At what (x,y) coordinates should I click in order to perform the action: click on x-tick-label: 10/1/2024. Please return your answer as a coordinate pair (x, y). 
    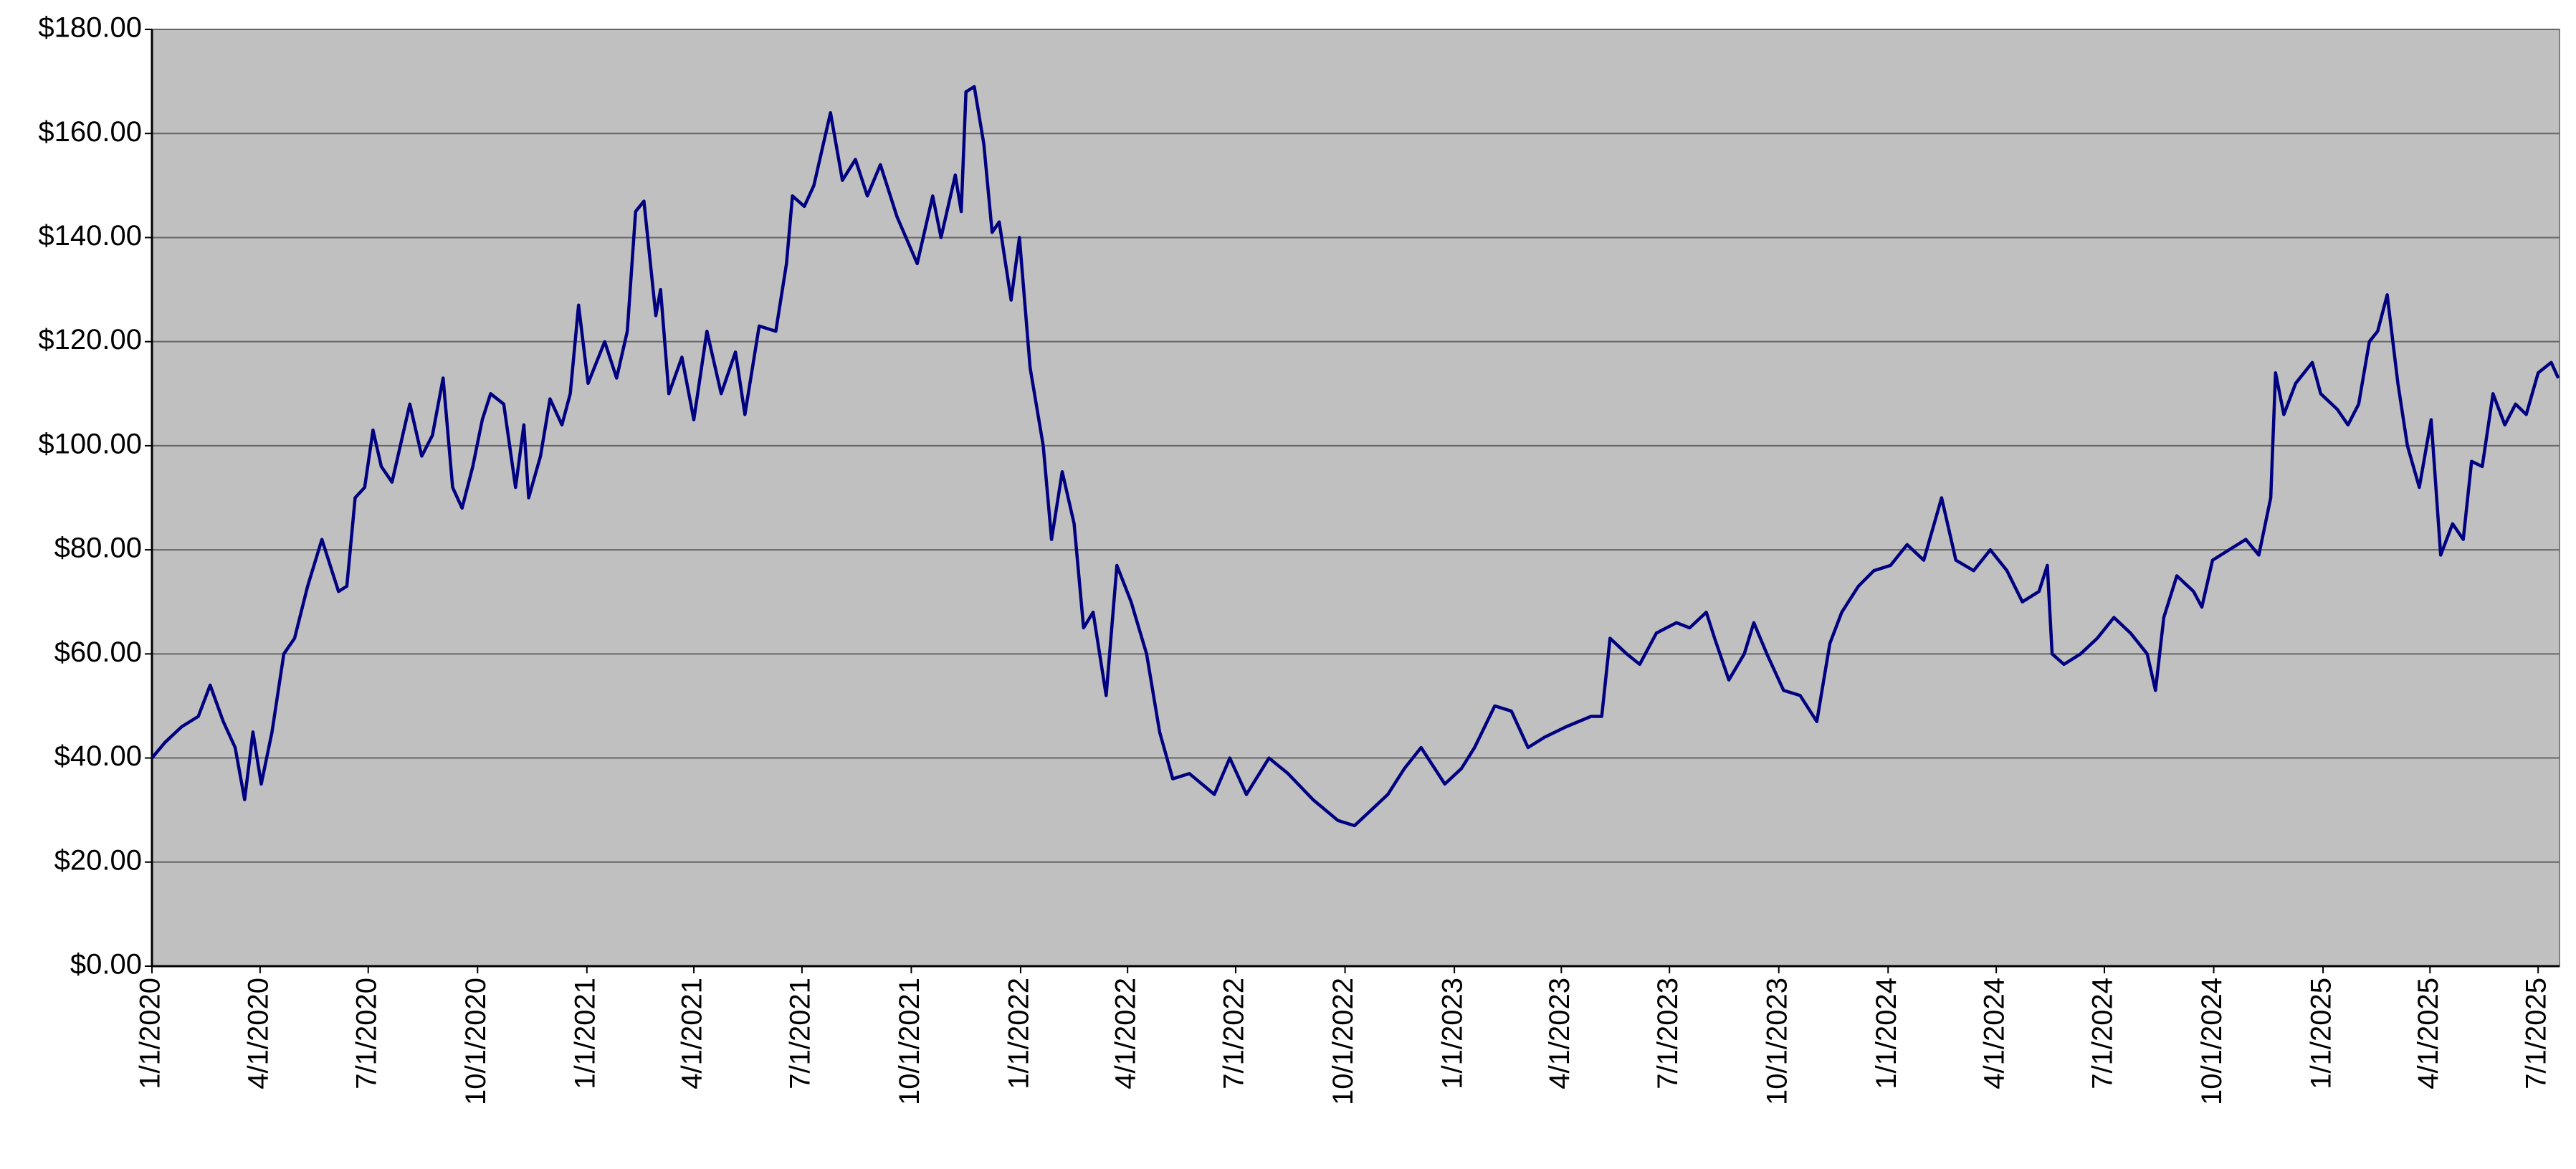
    Looking at the image, I should click on (2212, 1041).